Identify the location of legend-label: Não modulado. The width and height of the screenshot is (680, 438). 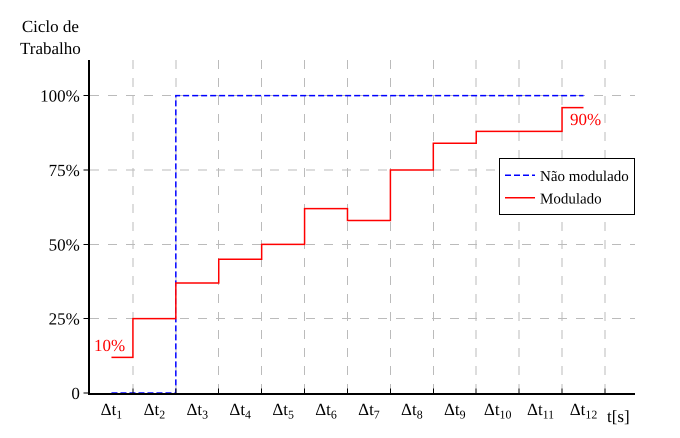
(584, 177).